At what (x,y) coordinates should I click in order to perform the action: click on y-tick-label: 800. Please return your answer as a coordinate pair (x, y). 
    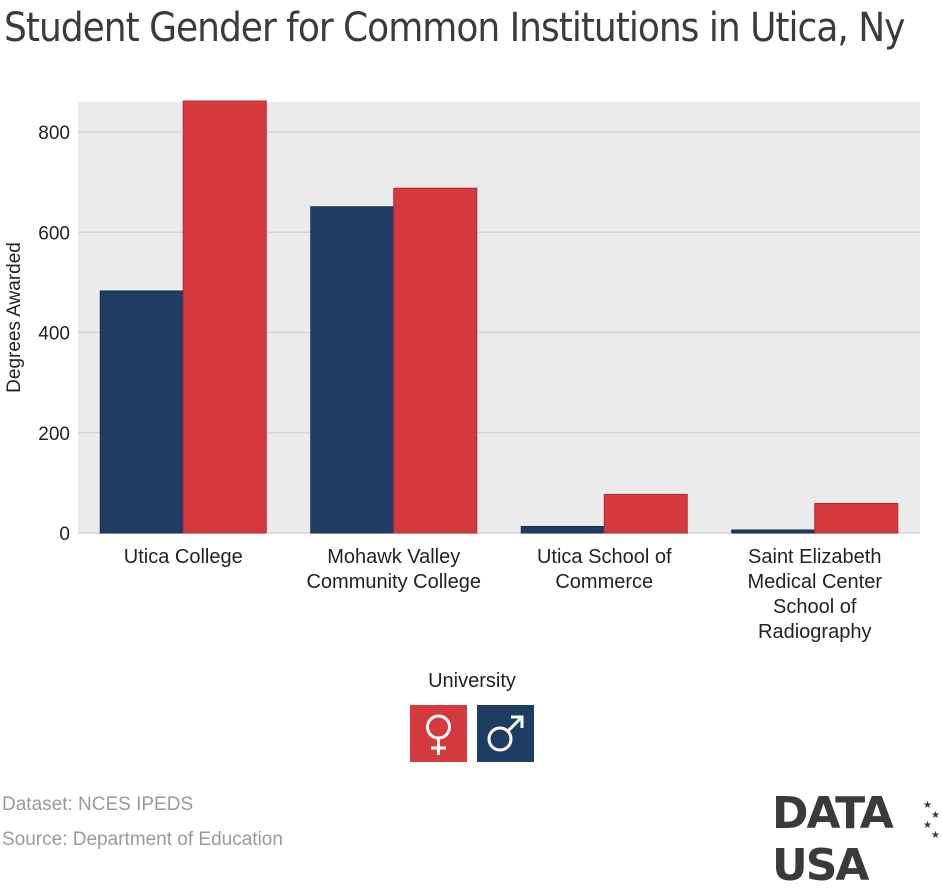
    Looking at the image, I should click on (54, 133).